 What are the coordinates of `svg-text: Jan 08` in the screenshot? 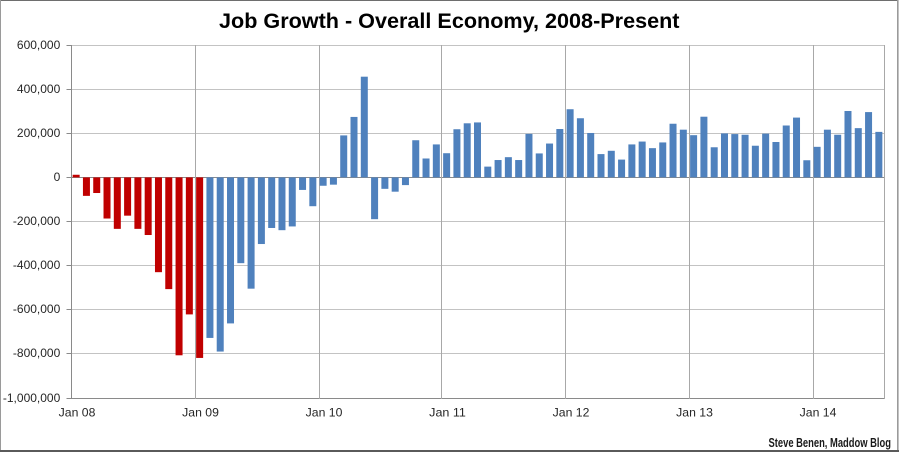 It's located at (77, 412).